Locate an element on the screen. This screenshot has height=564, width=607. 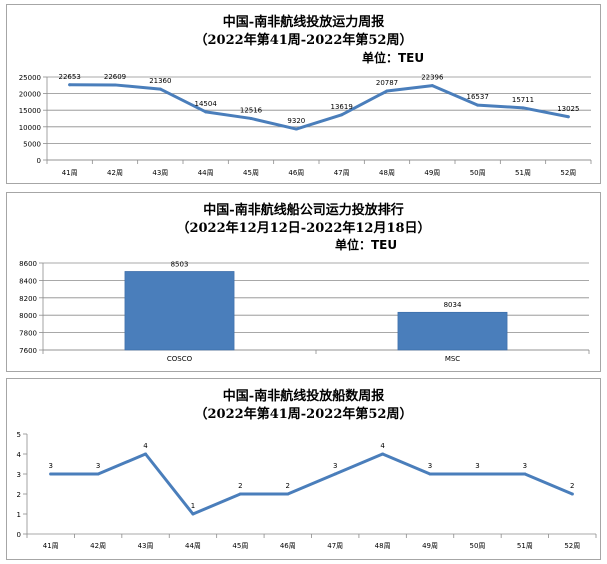
x-tick-label: COSCO is located at coordinates (180, 359).